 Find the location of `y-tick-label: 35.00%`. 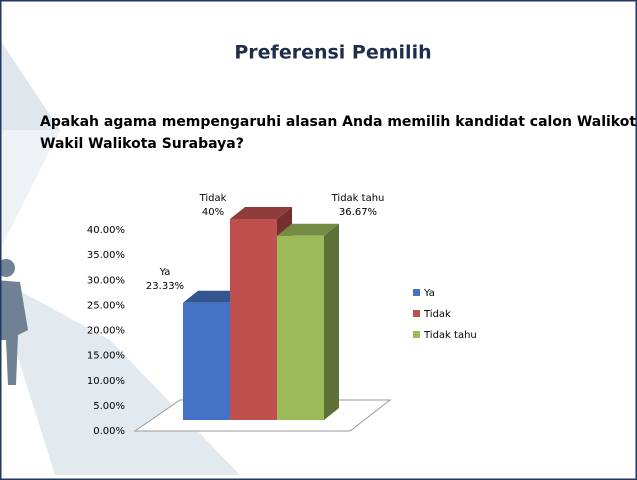

y-tick-label: 35.00% is located at coordinates (106, 255).